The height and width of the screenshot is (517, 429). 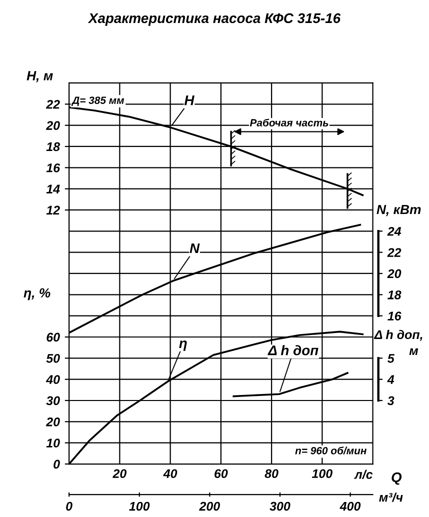 What do you see at coordinates (53, 210) in the screenshot?
I see `y-tick-label: 12` at bounding box center [53, 210].